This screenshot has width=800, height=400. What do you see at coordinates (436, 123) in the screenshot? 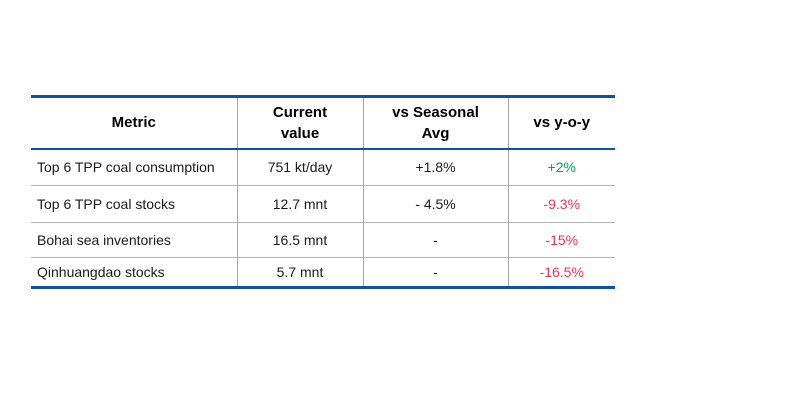
I see `column-header-vs-seasonal-avg: vs Seasonal Avg` at bounding box center [436, 123].